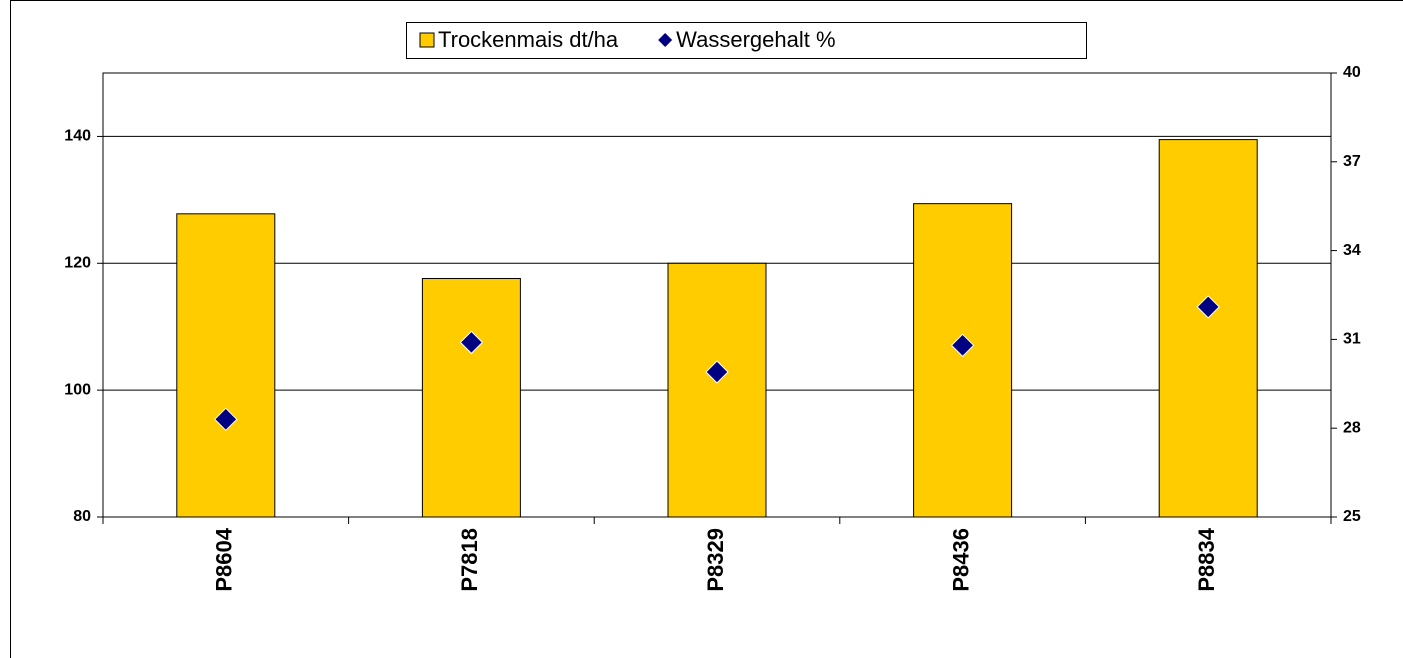  I want to click on y2-tick-label: 37, so click(1352, 161).